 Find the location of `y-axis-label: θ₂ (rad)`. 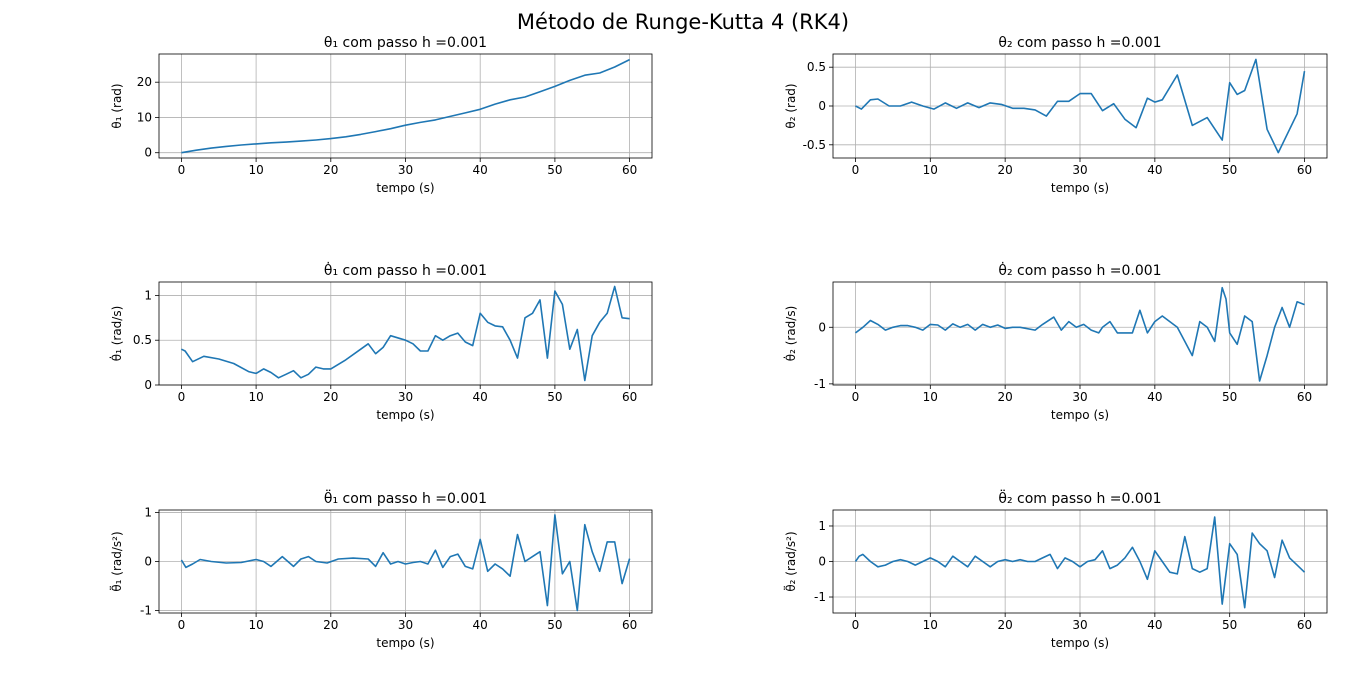

y-axis-label: θ₂ (rad) is located at coordinates (791, 105).